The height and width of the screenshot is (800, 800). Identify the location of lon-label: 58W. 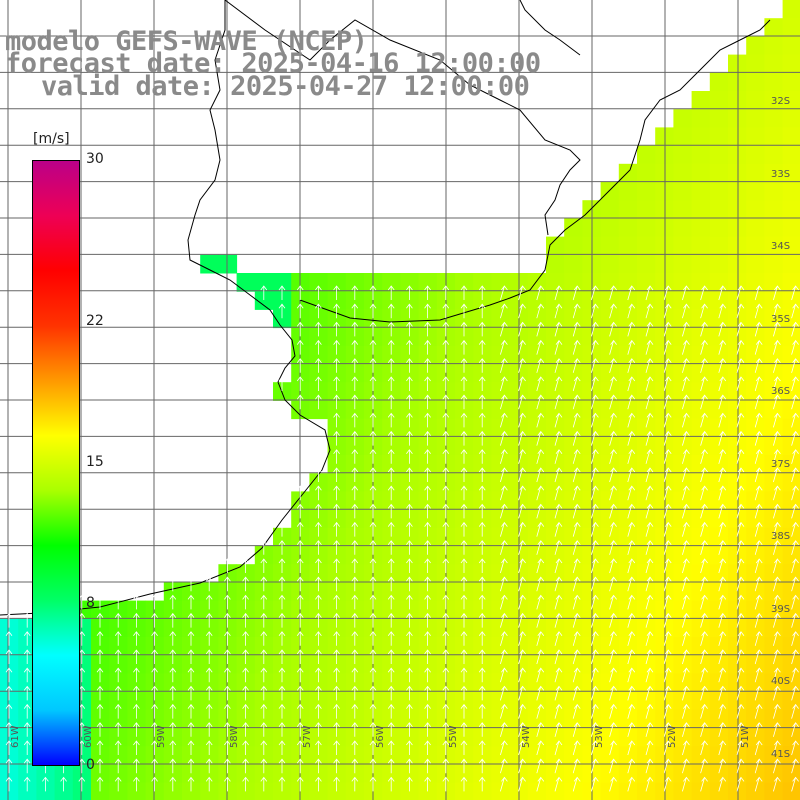
(234, 736).